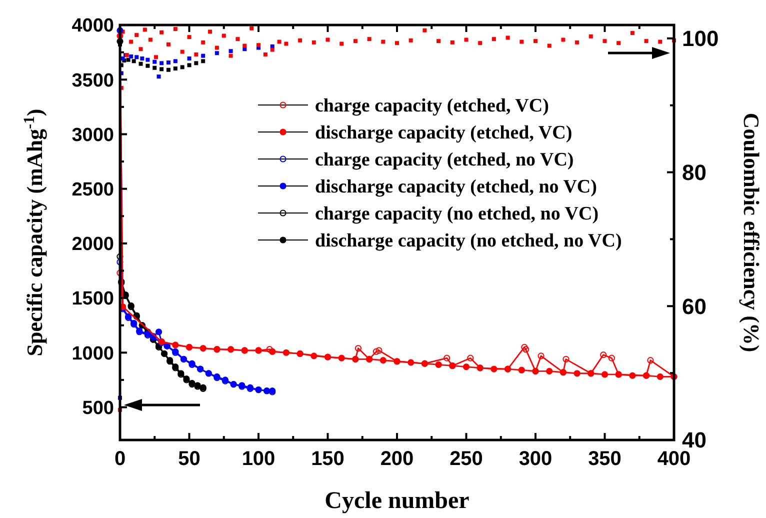 Image resolution: width=766 pixels, height=518 pixels. I want to click on y2-tick-label: 60, so click(694, 306).